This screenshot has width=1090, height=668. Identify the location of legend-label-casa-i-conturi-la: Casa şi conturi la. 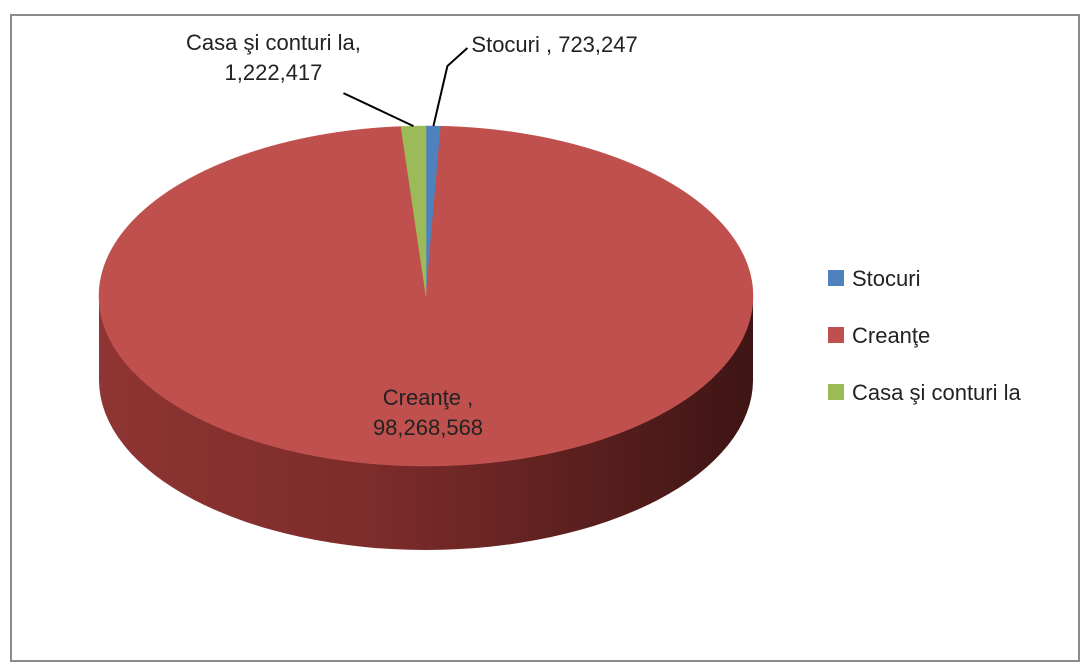
(937, 392).